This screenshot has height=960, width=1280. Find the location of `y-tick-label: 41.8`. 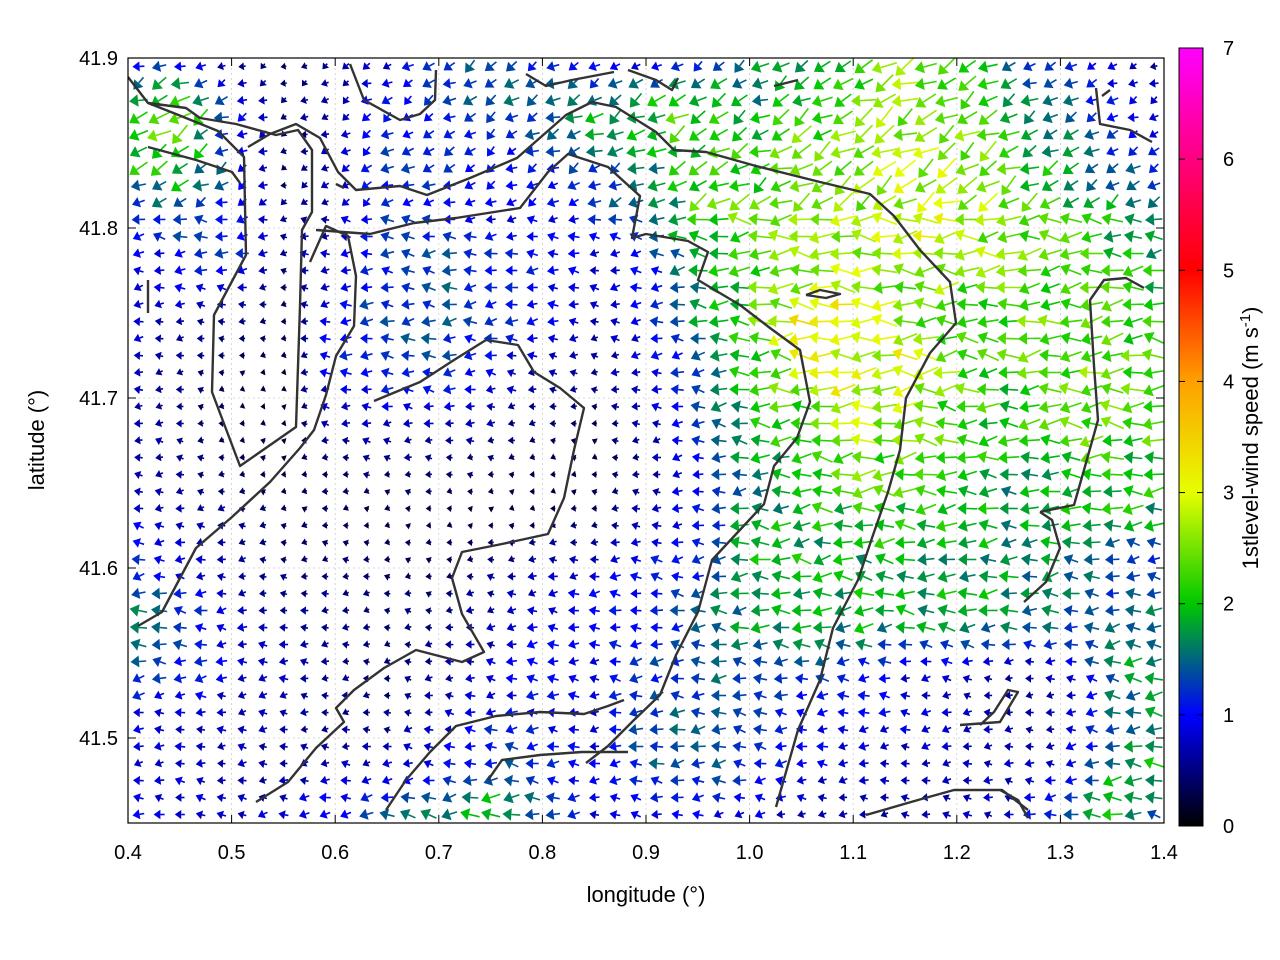

y-tick-label: 41.8 is located at coordinates (98, 229).